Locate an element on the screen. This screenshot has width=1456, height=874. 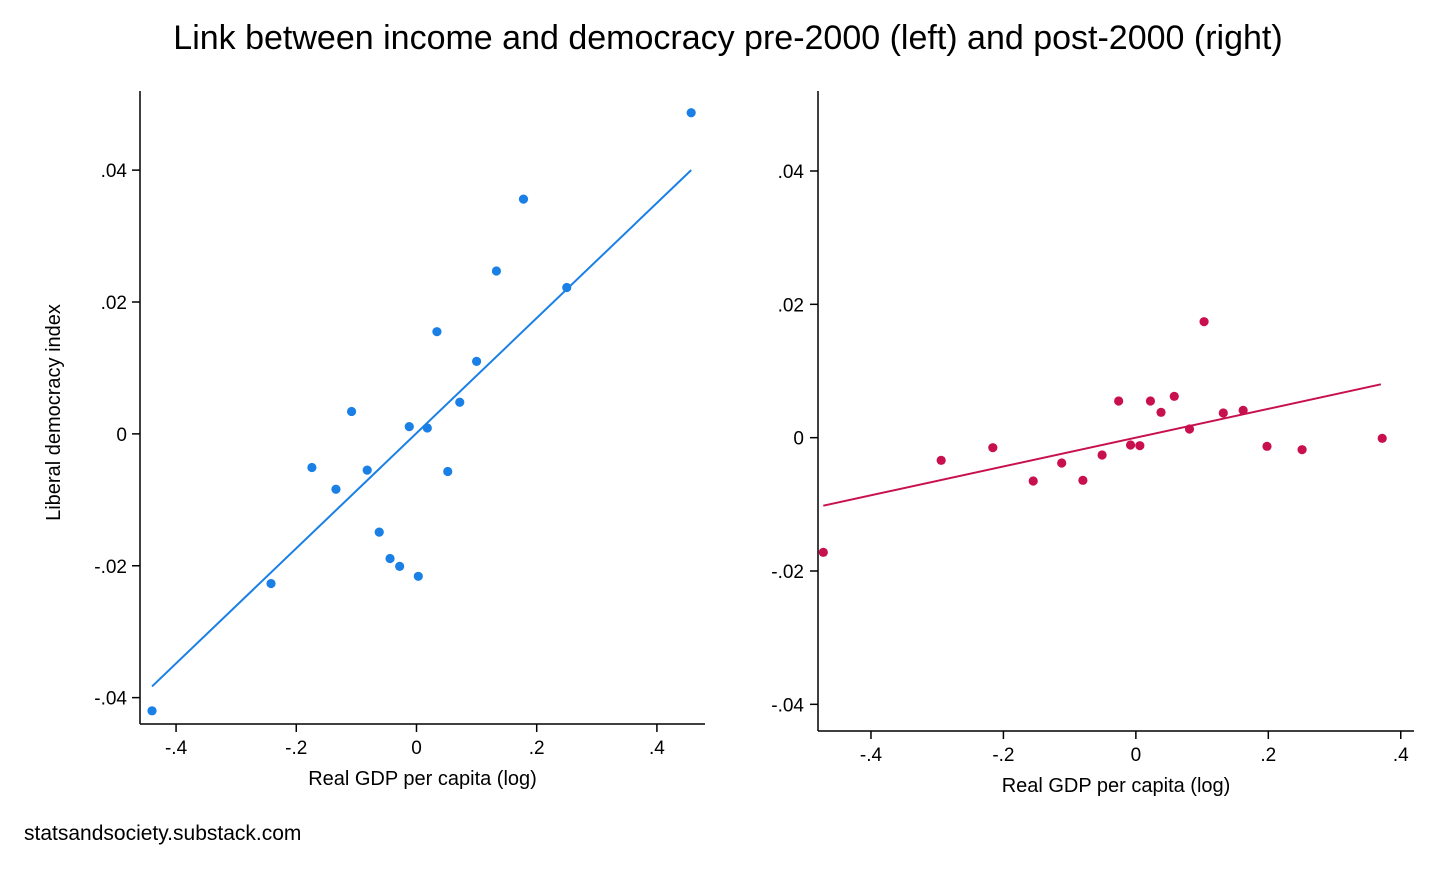
source-credit: statsandsociety.substack.com is located at coordinates (163, 833).